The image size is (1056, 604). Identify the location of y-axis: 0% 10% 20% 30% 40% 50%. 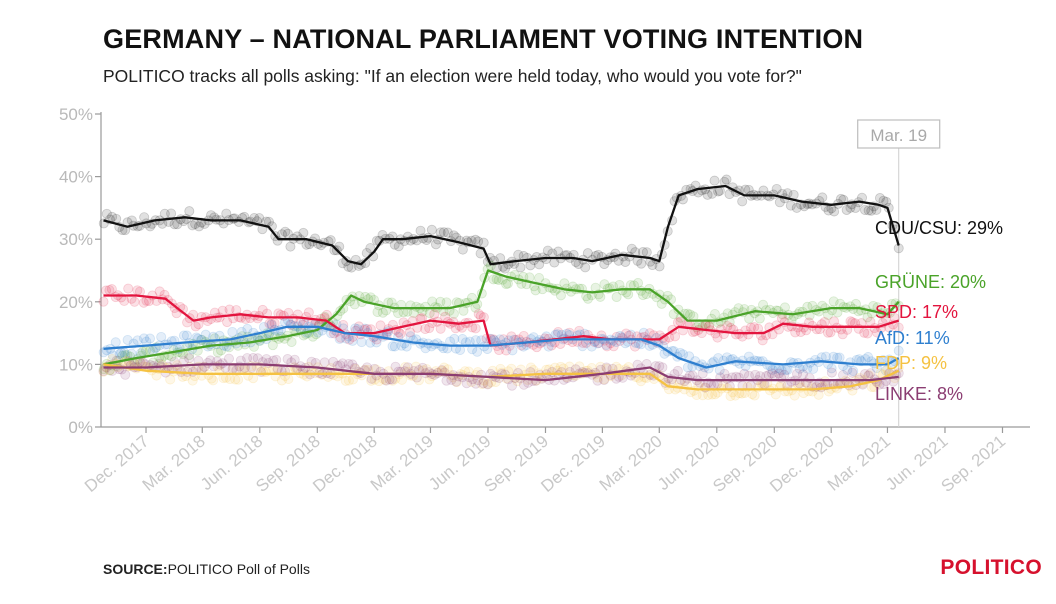
(80, 271).